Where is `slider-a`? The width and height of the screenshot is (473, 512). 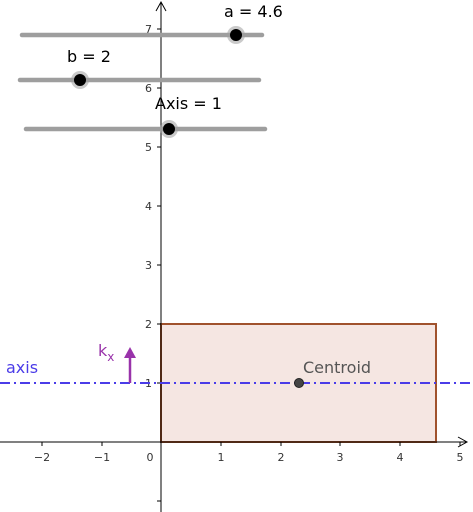 slider-a is located at coordinates (142, 35).